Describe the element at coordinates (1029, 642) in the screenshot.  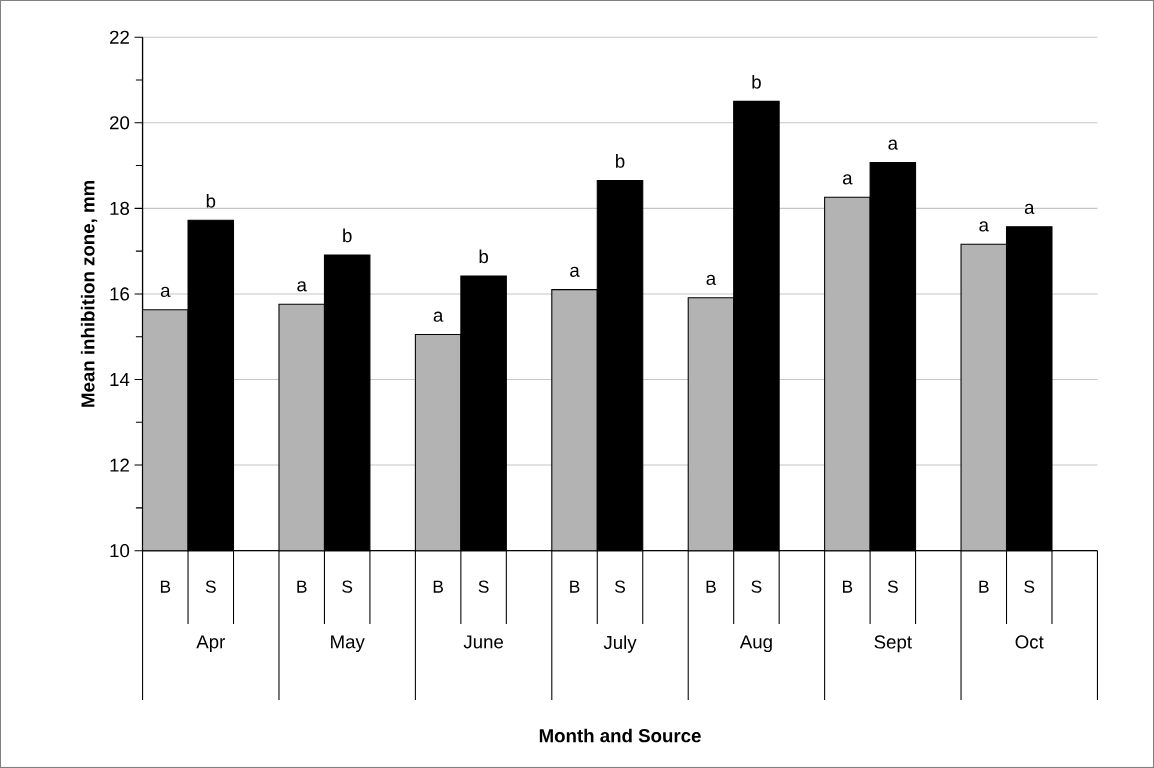
I see `x-tick-label: Oct` at that location.